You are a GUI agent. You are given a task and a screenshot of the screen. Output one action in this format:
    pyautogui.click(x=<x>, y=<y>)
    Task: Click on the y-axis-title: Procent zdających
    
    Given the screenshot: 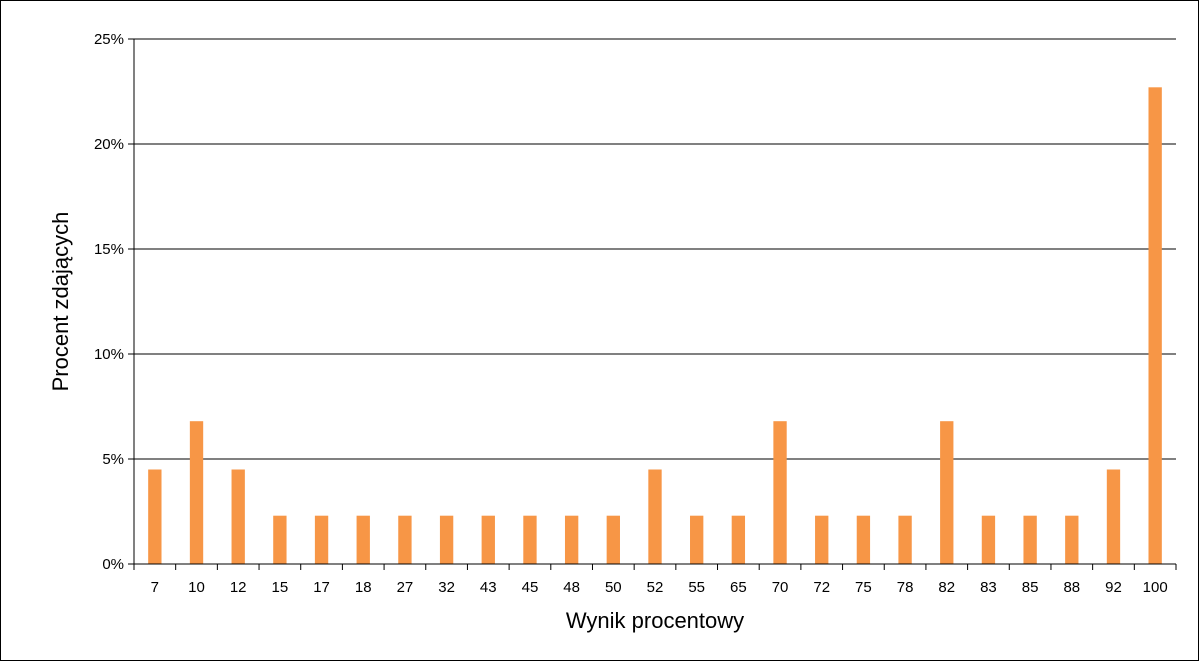 What is the action you would take?
    pyautogui.click(x=60, y=302)
    